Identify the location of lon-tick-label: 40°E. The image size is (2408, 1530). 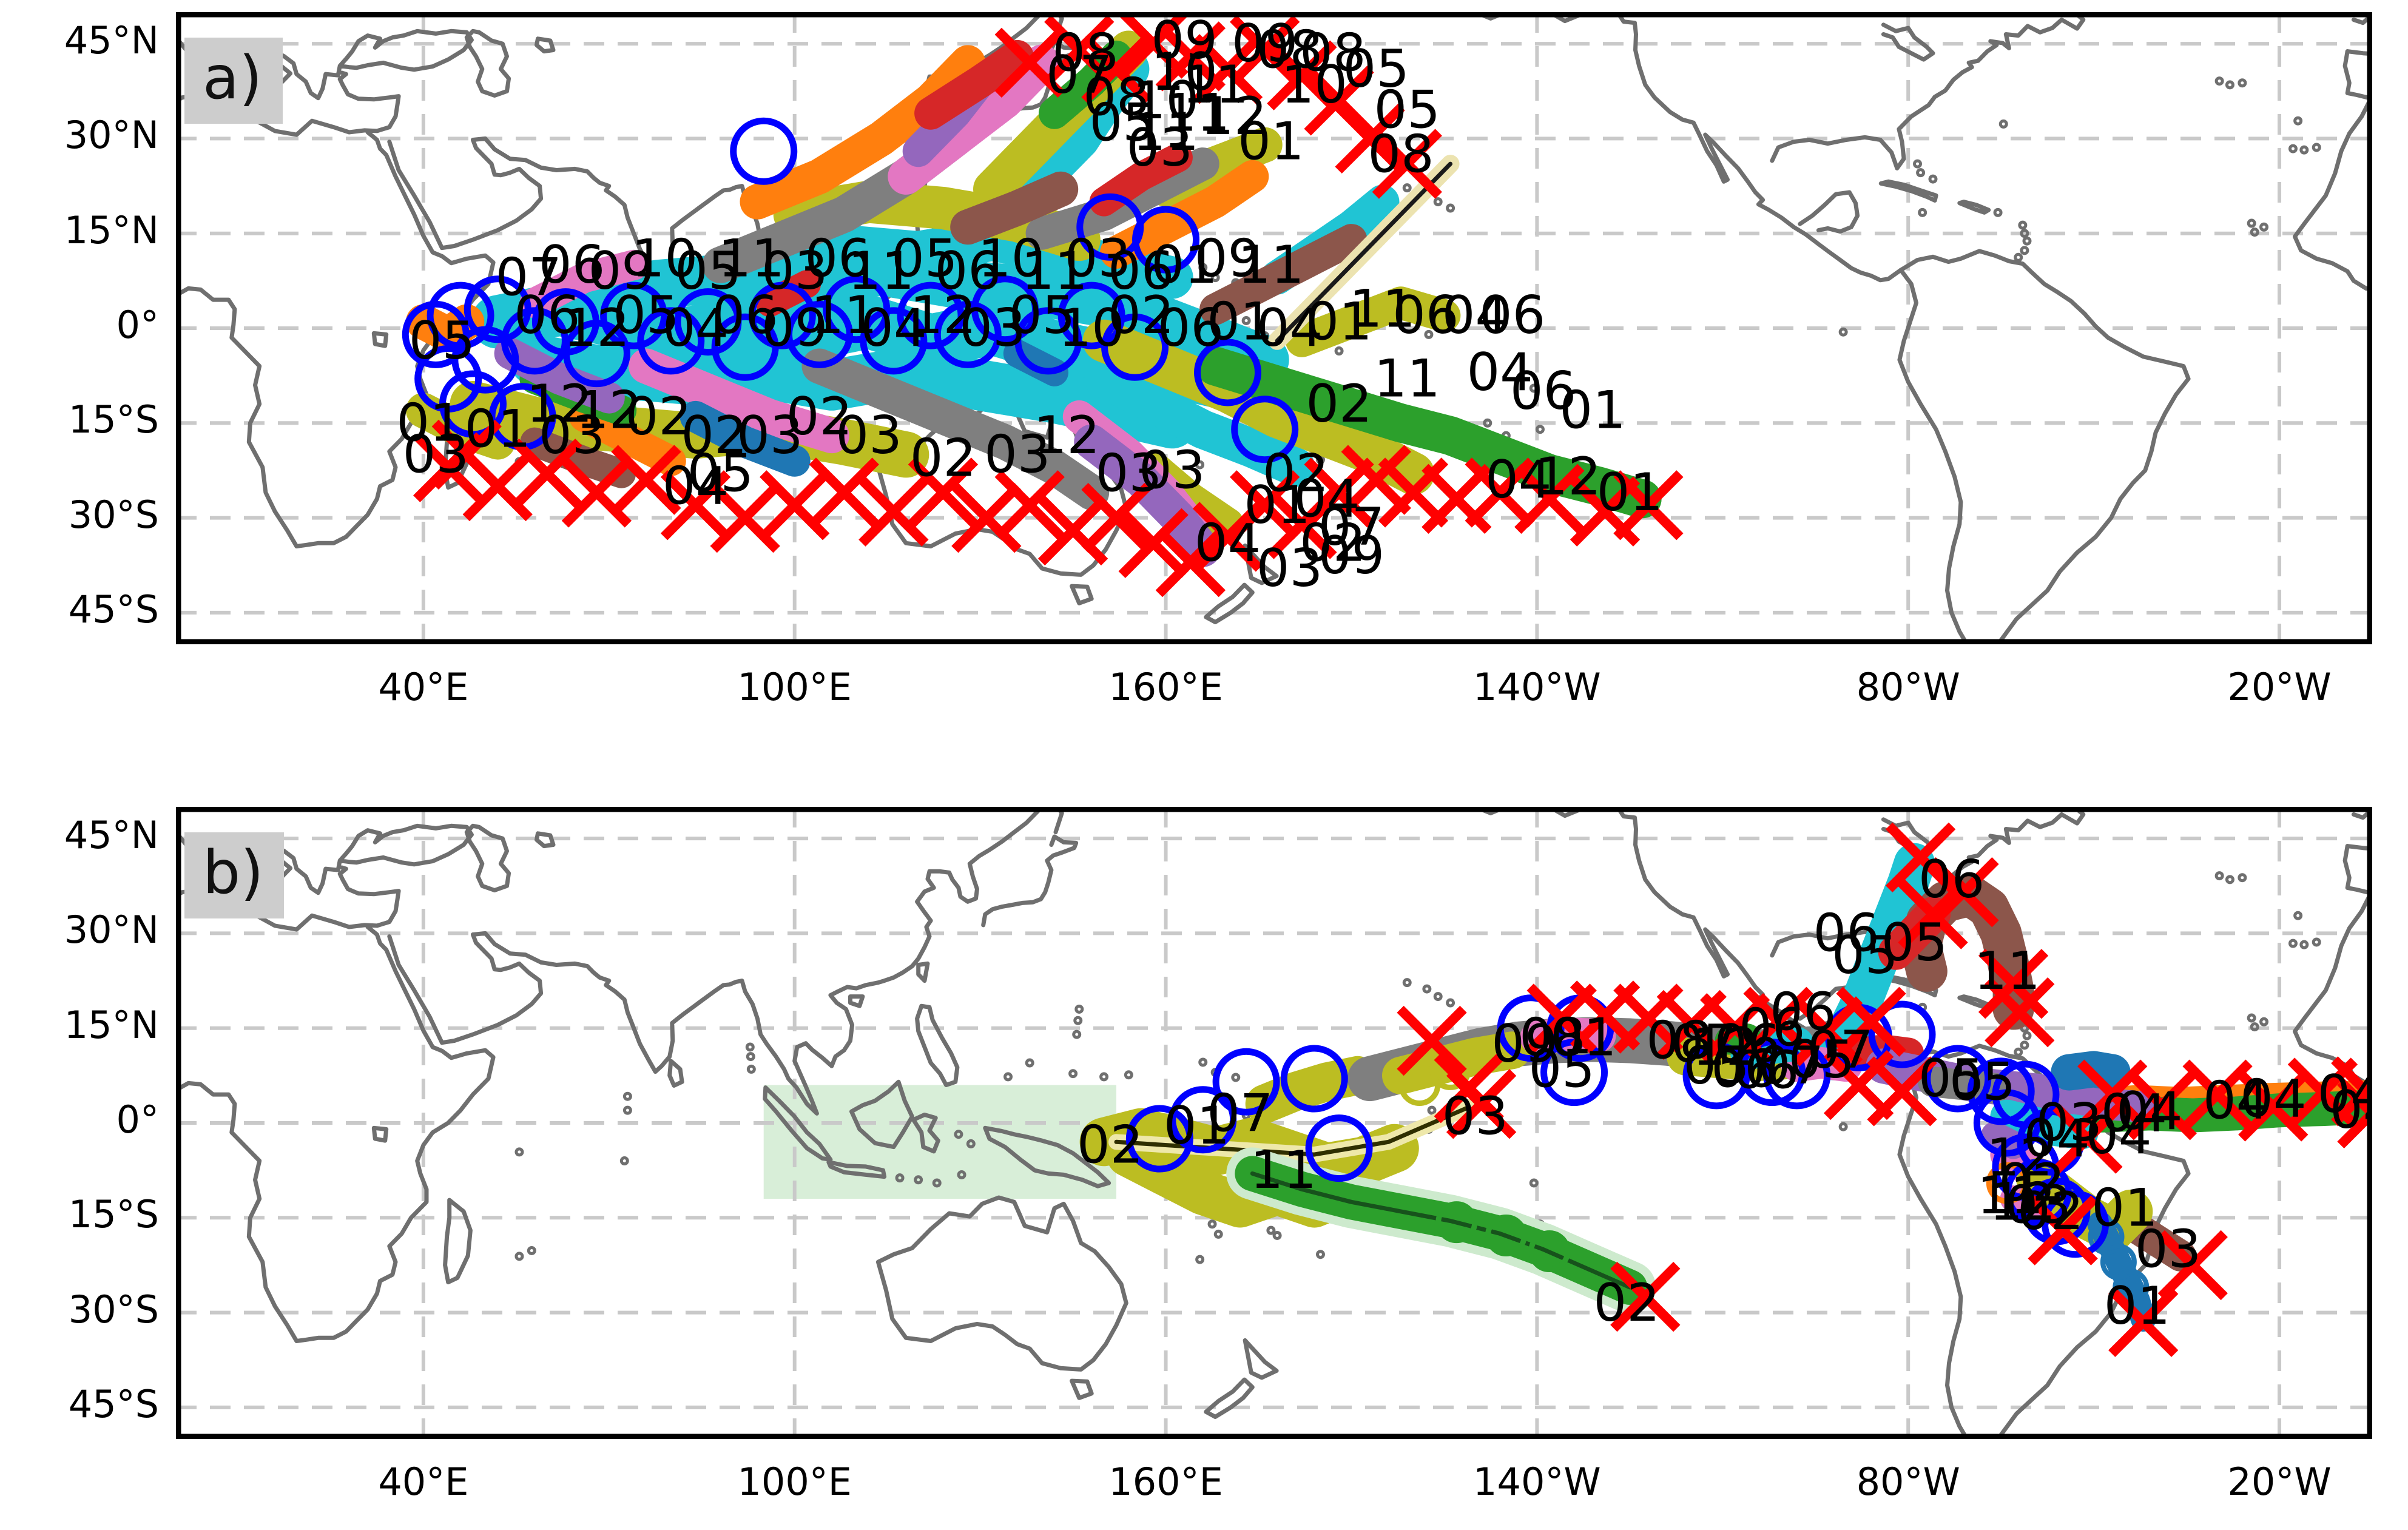
(423, 1482).